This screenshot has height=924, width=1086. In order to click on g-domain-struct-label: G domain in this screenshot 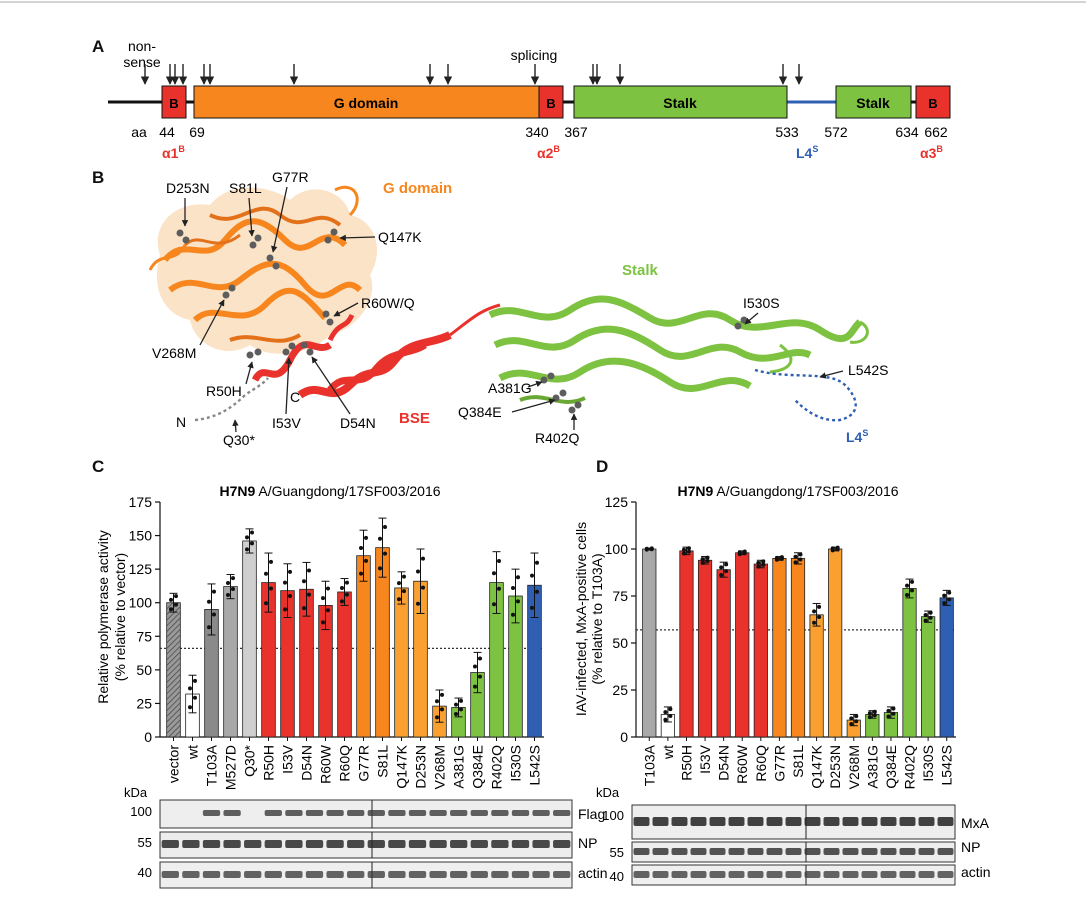, I will do `click(417, 188)`.